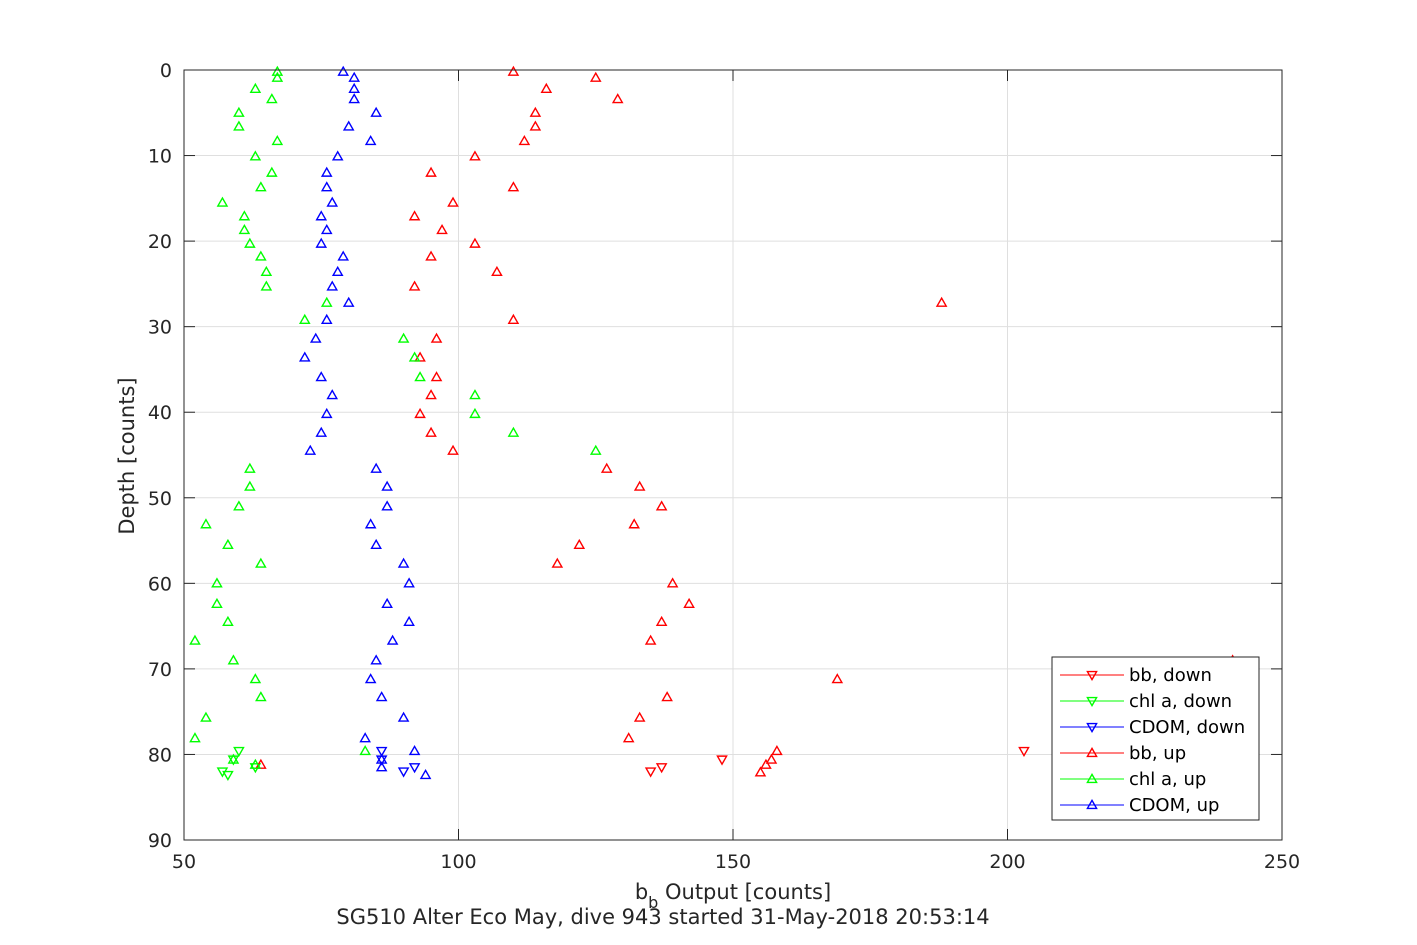 The height and width of the screenshot is (945, 1417). What do you see at coordinates (1180, 701) in the screenshot?
I see `legend-label: chl a, down` at bounding box center [1180, 701].